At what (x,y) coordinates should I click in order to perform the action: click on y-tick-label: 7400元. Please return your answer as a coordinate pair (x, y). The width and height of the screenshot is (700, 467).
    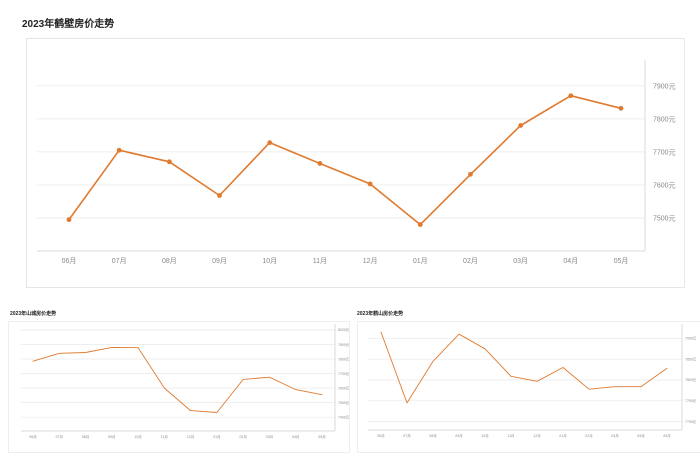
    Looking at the image, I should click on (343, 417).